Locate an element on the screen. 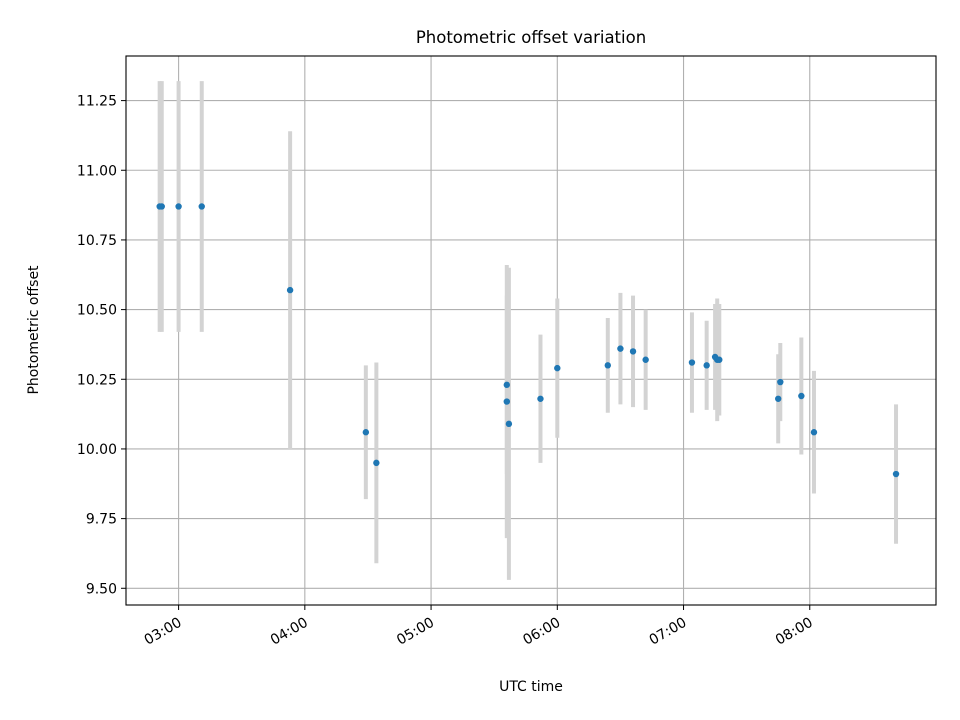 The width and height of the screenshot is (960, 720). x-tick-label: 05:00 is located at coordinates (415, 632).